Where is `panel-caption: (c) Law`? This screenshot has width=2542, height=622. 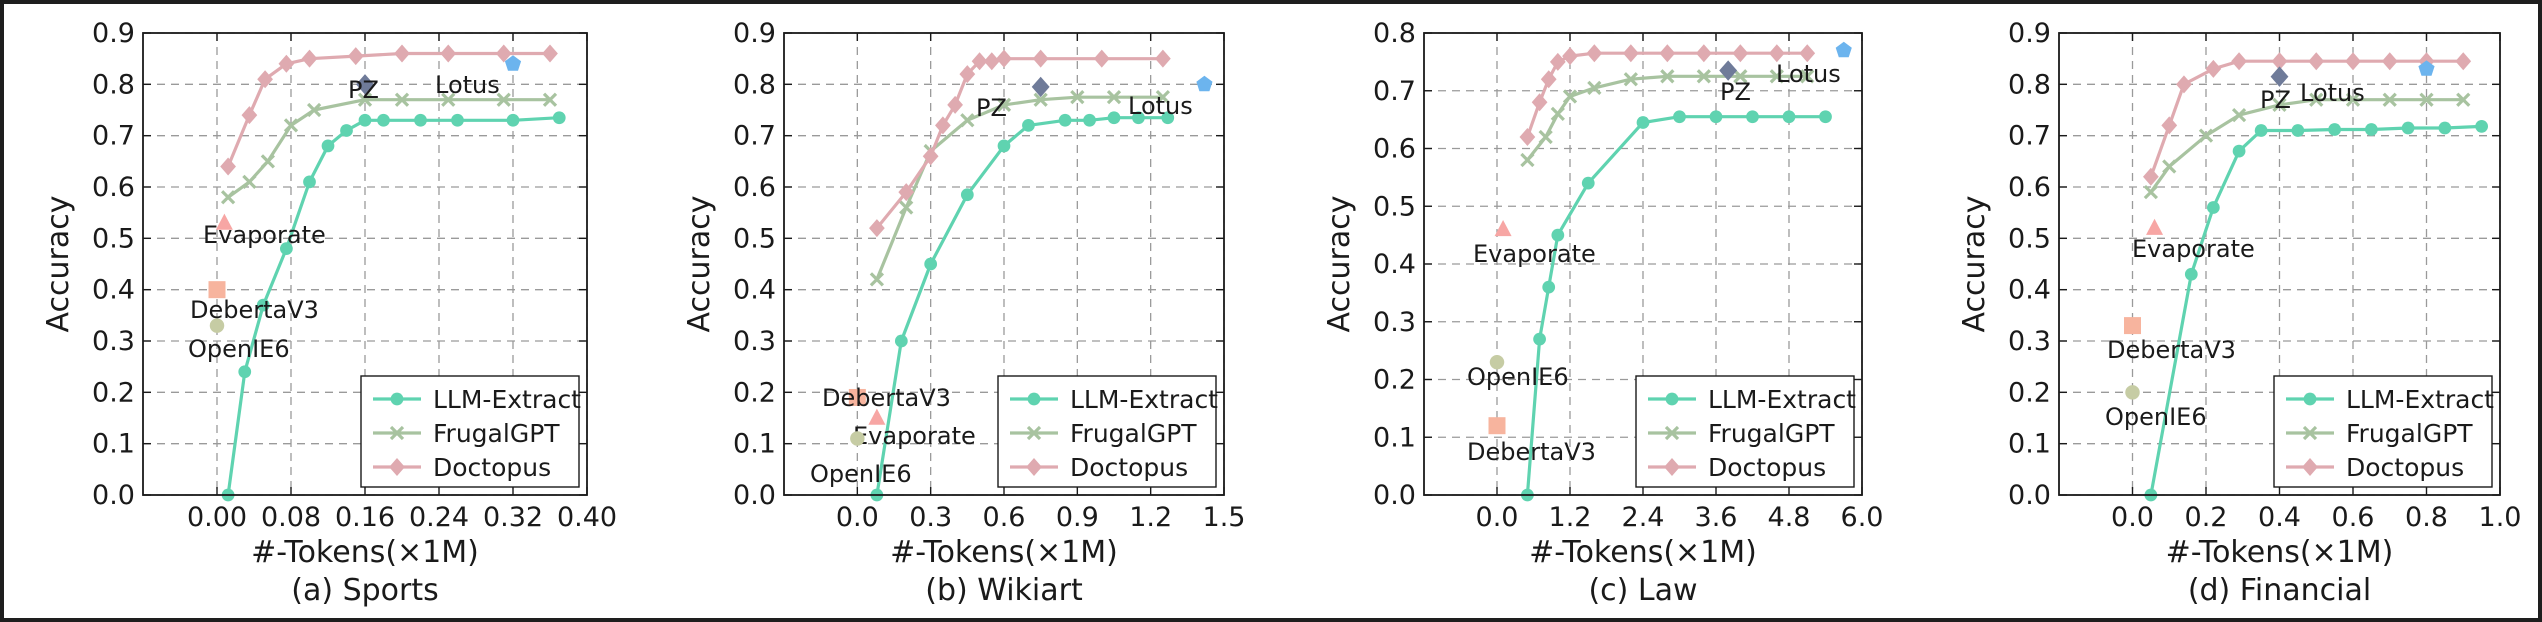 panel-caption: (c) Law is located at coordinates (1642, 590).